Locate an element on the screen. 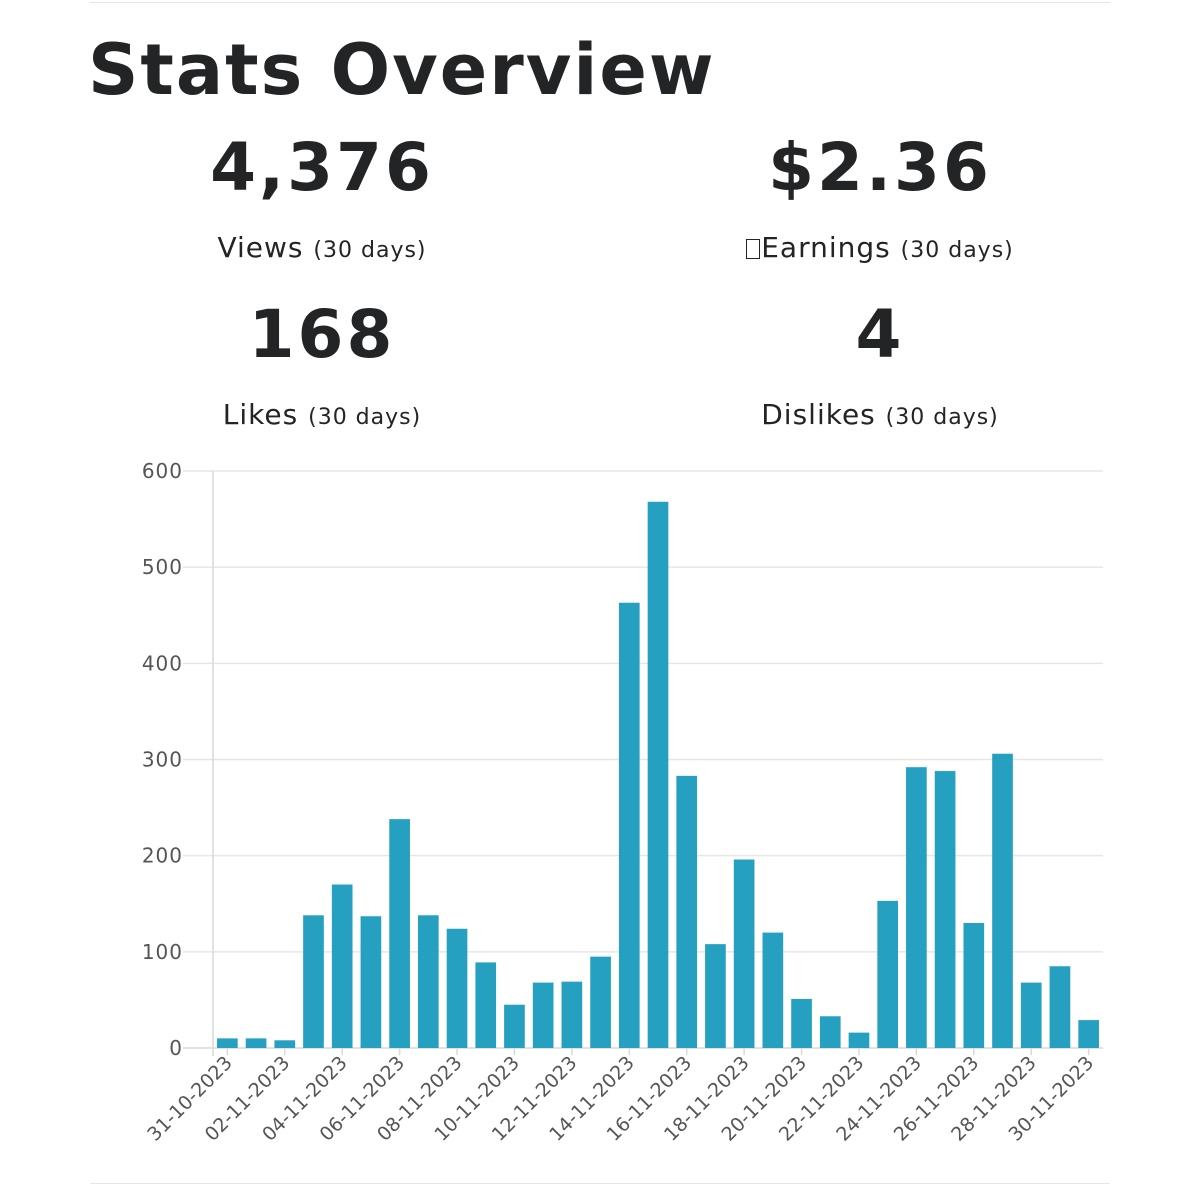 This screenshot has width=1200, height=1200. stat-dislikes: 4 Dislikes (30 days) is located at coordinates (880, 366).